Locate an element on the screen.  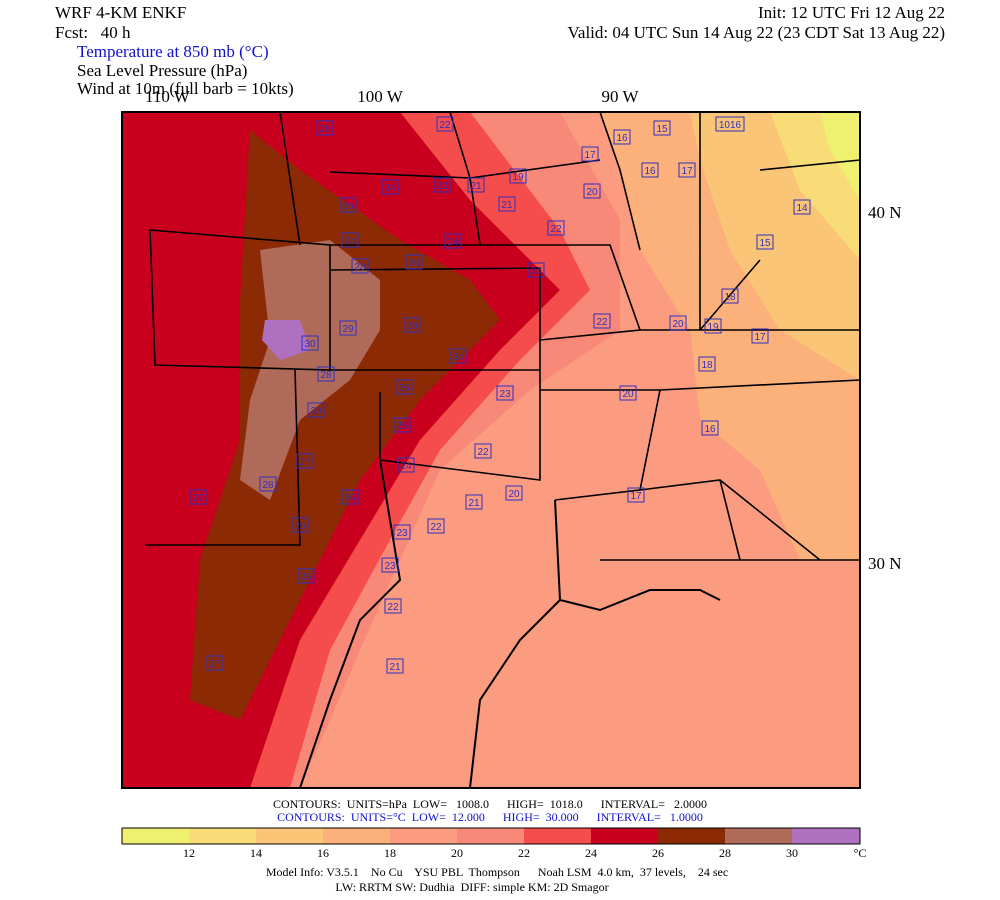
contour-label: 29 is located at coordinates (348, 329).